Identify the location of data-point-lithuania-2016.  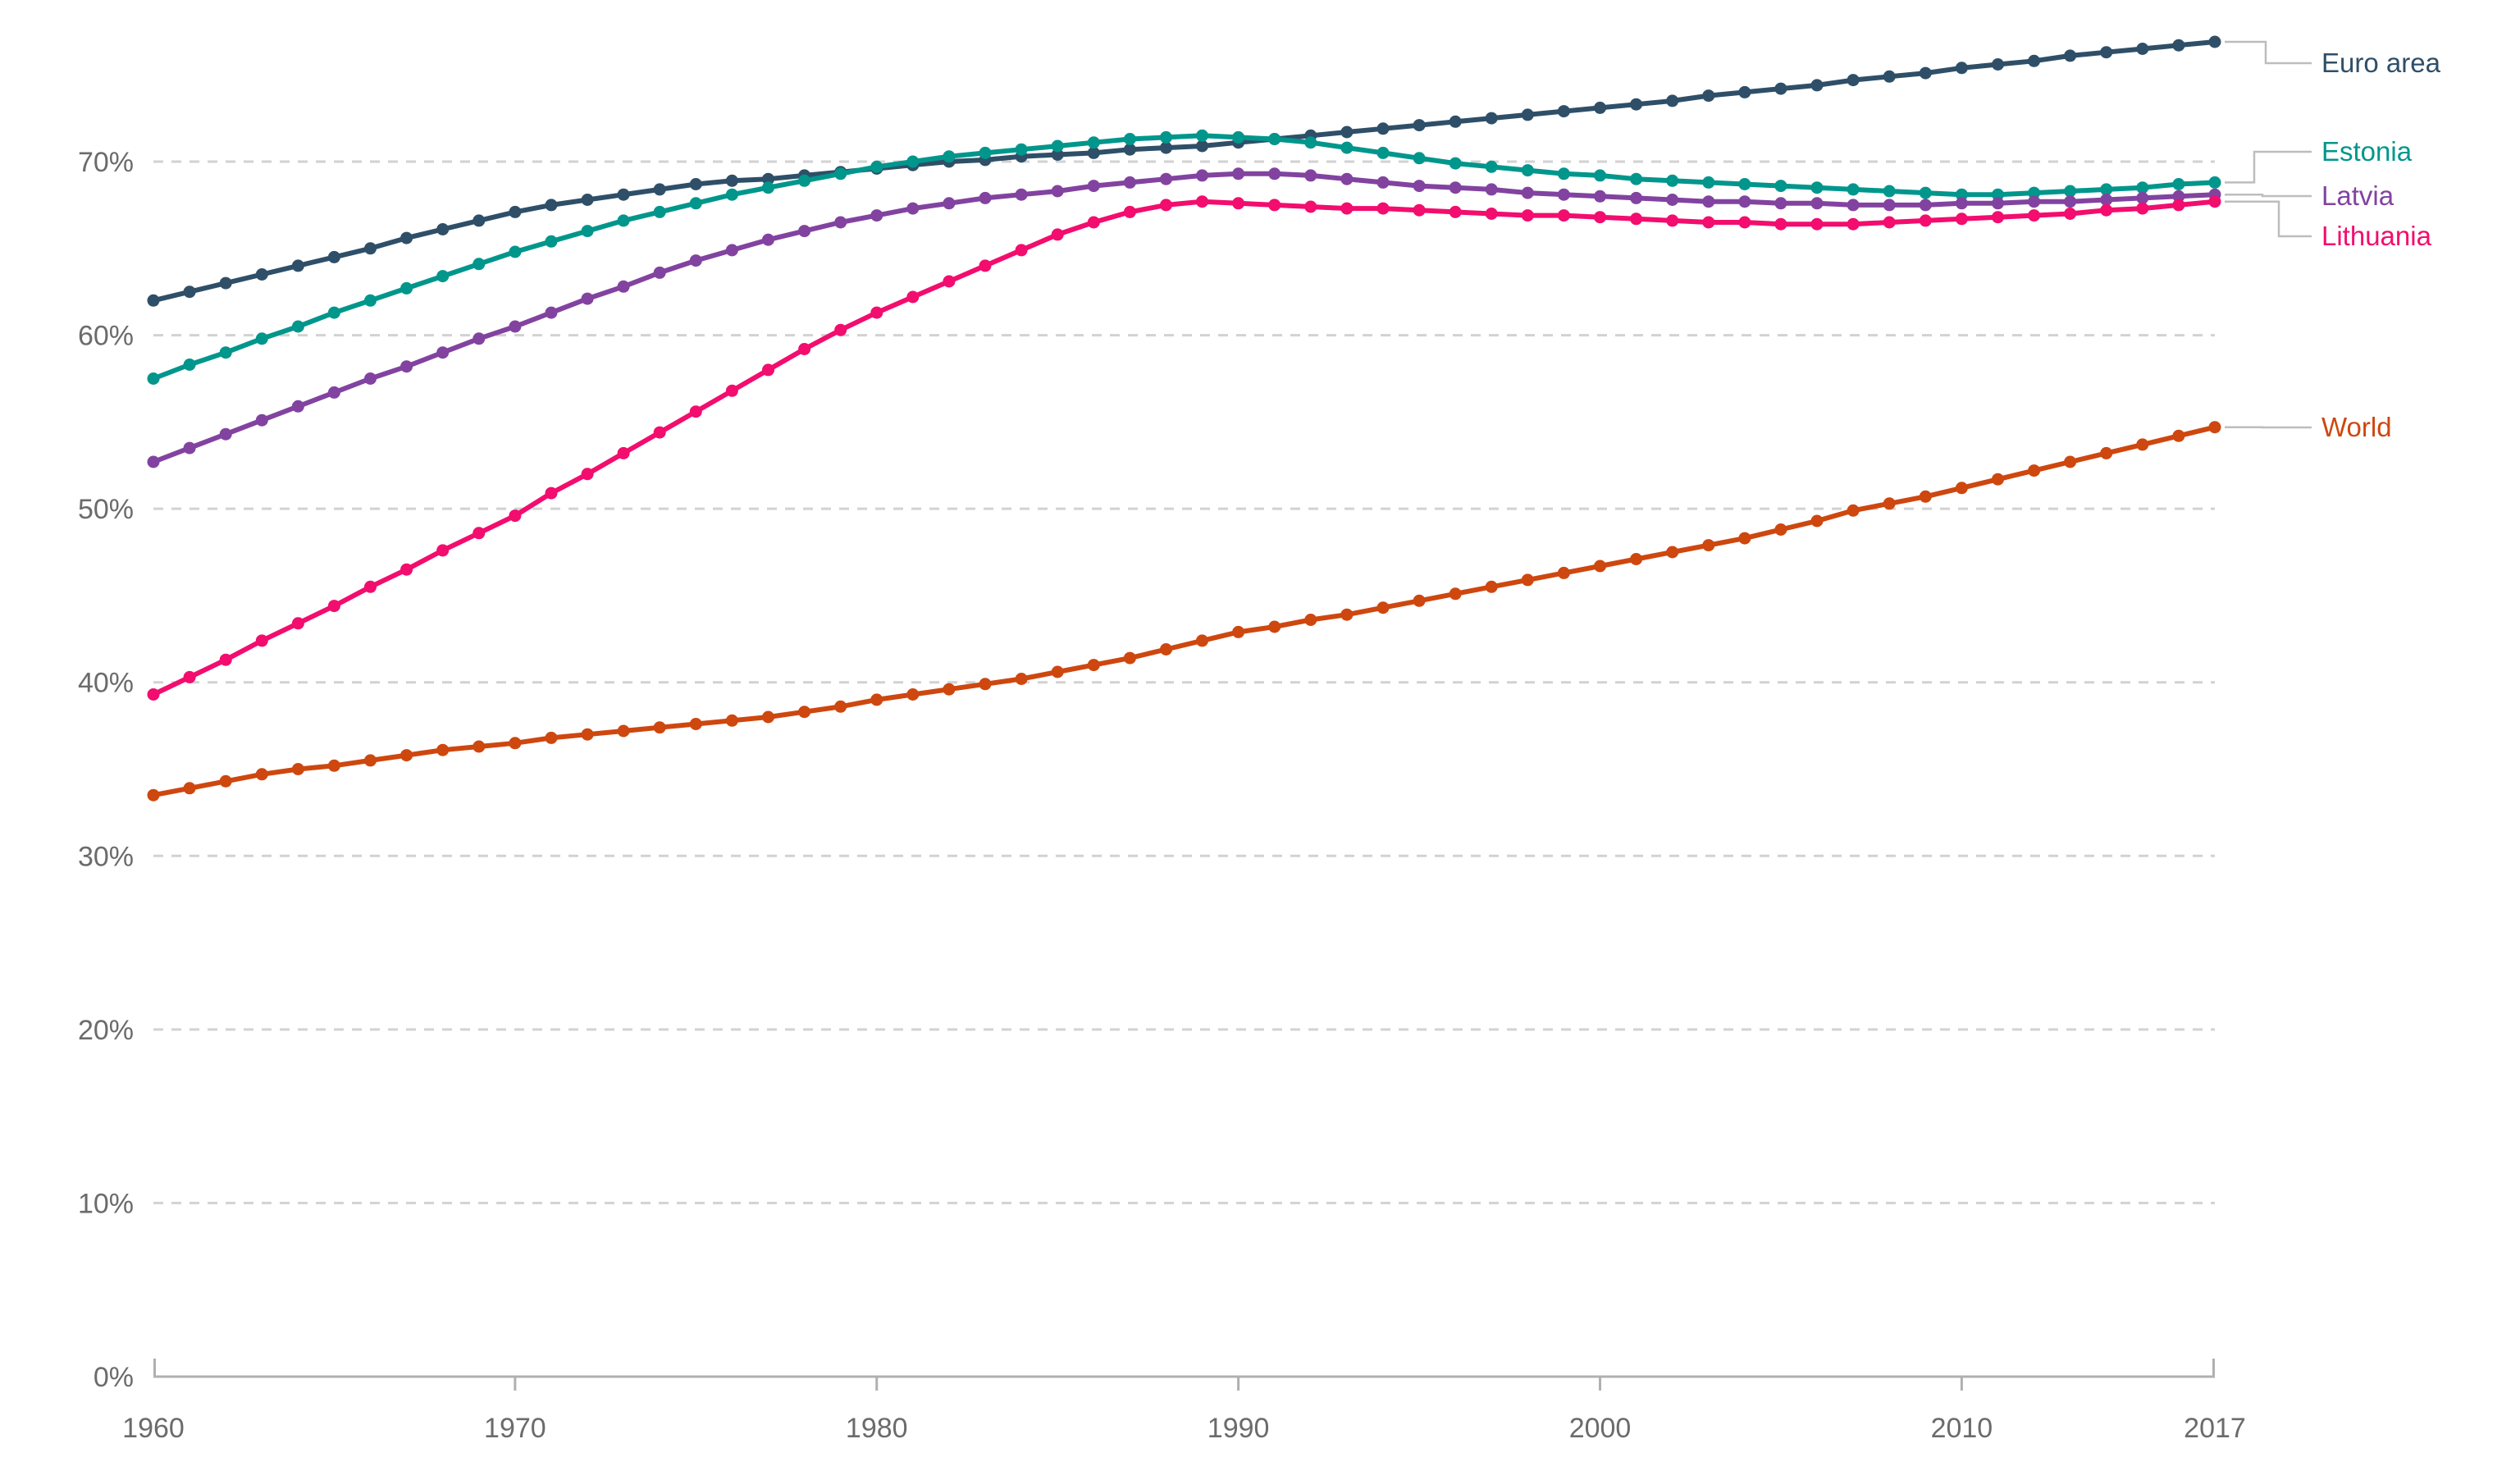
(2179, 205).